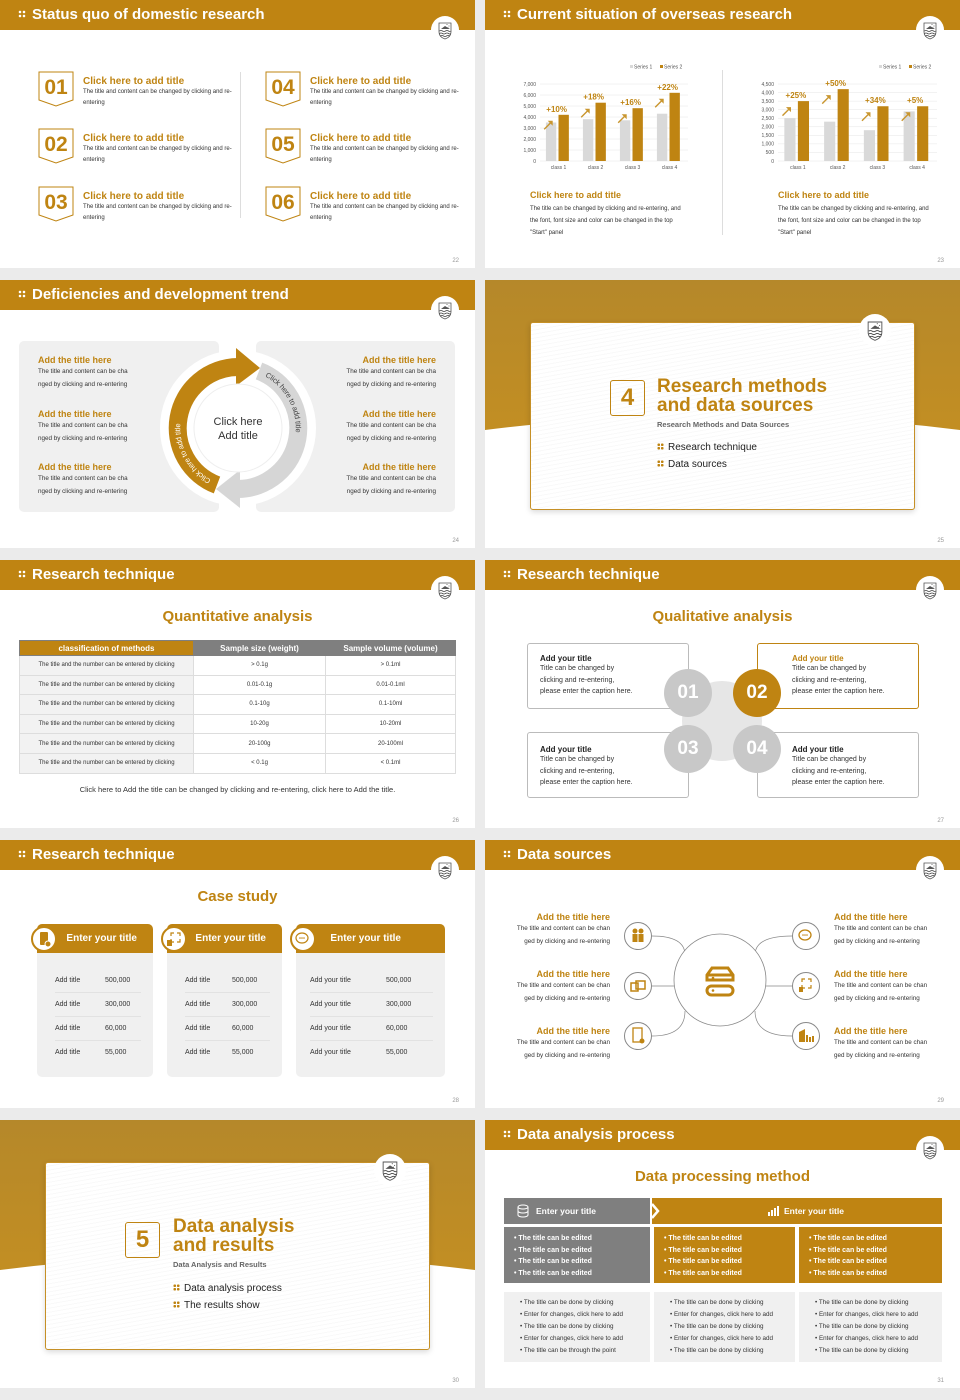  Describe the element at coordinates (227, 1288) in the screenshot. I see `section-bullet: Data analysis process` at that location.